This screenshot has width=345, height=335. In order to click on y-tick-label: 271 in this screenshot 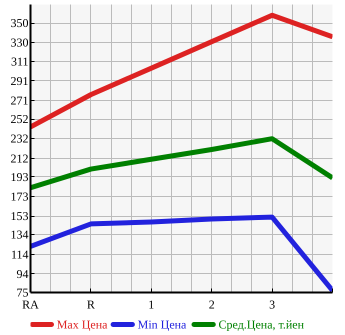, I will do `click(19, 101)`.